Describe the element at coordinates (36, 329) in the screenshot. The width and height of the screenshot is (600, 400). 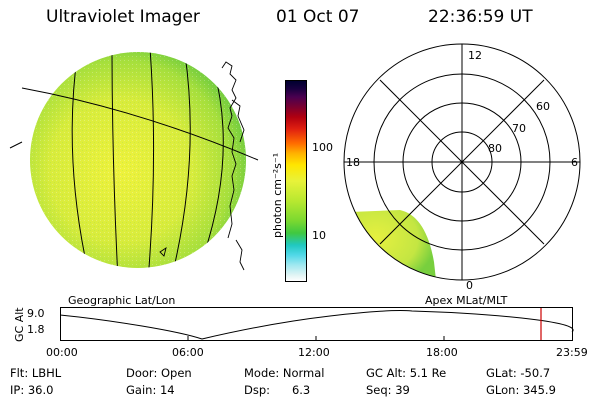
I see `altitude-ytick-bottom: 1.8` at that location.